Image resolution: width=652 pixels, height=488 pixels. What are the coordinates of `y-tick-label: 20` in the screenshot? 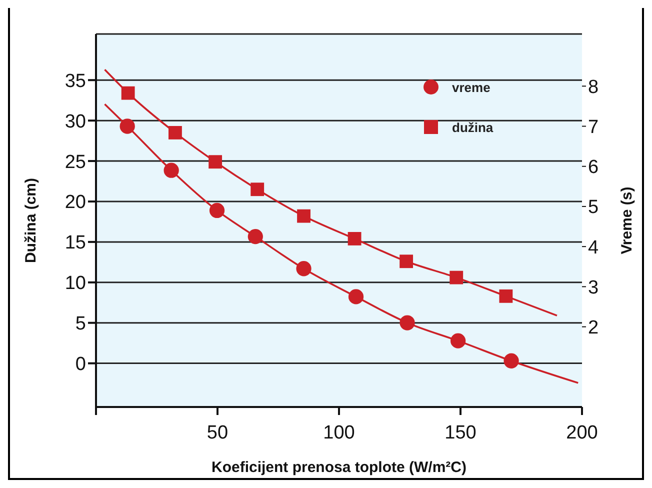 It's located at (75, 203).